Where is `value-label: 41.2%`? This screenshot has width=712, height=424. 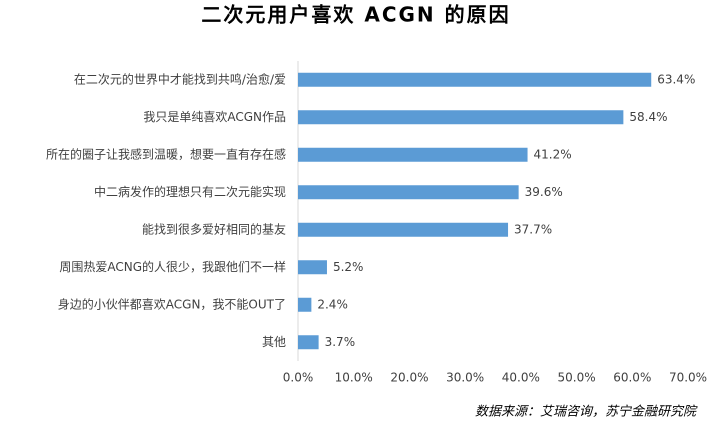 value-label: 41.2% is located at coordinates (553, 154).